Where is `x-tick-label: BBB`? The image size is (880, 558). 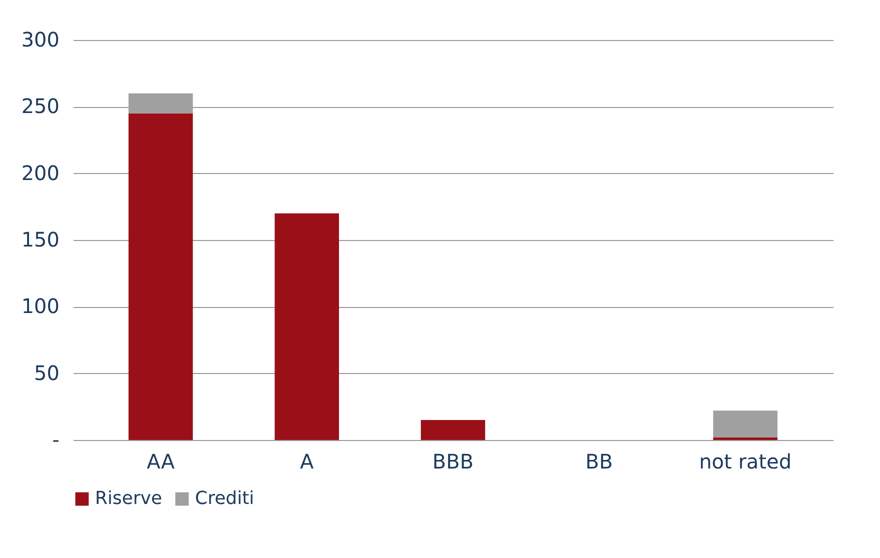 x-tick-label: BBB is located at coordinates (453, 462).